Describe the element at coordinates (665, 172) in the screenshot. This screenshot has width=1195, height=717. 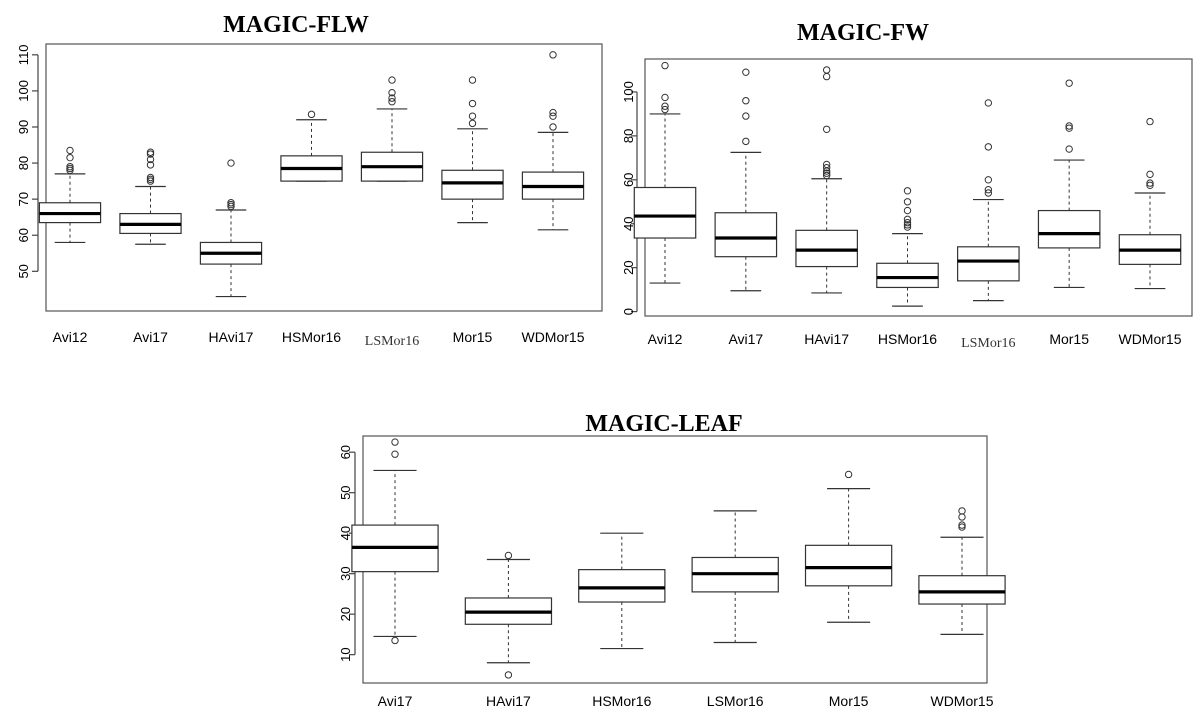
I see `box-Avi12` at that location.